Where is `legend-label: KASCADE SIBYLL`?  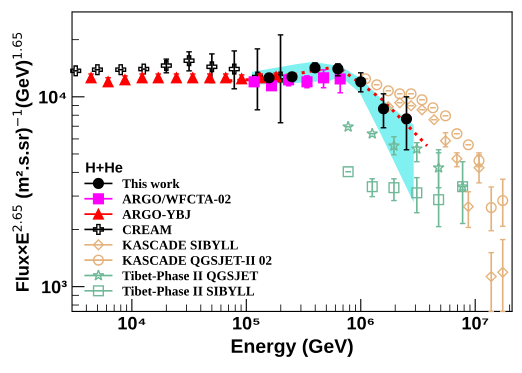
legend-label: KASCADE SIBYLL is located at coordinates (180, 245).